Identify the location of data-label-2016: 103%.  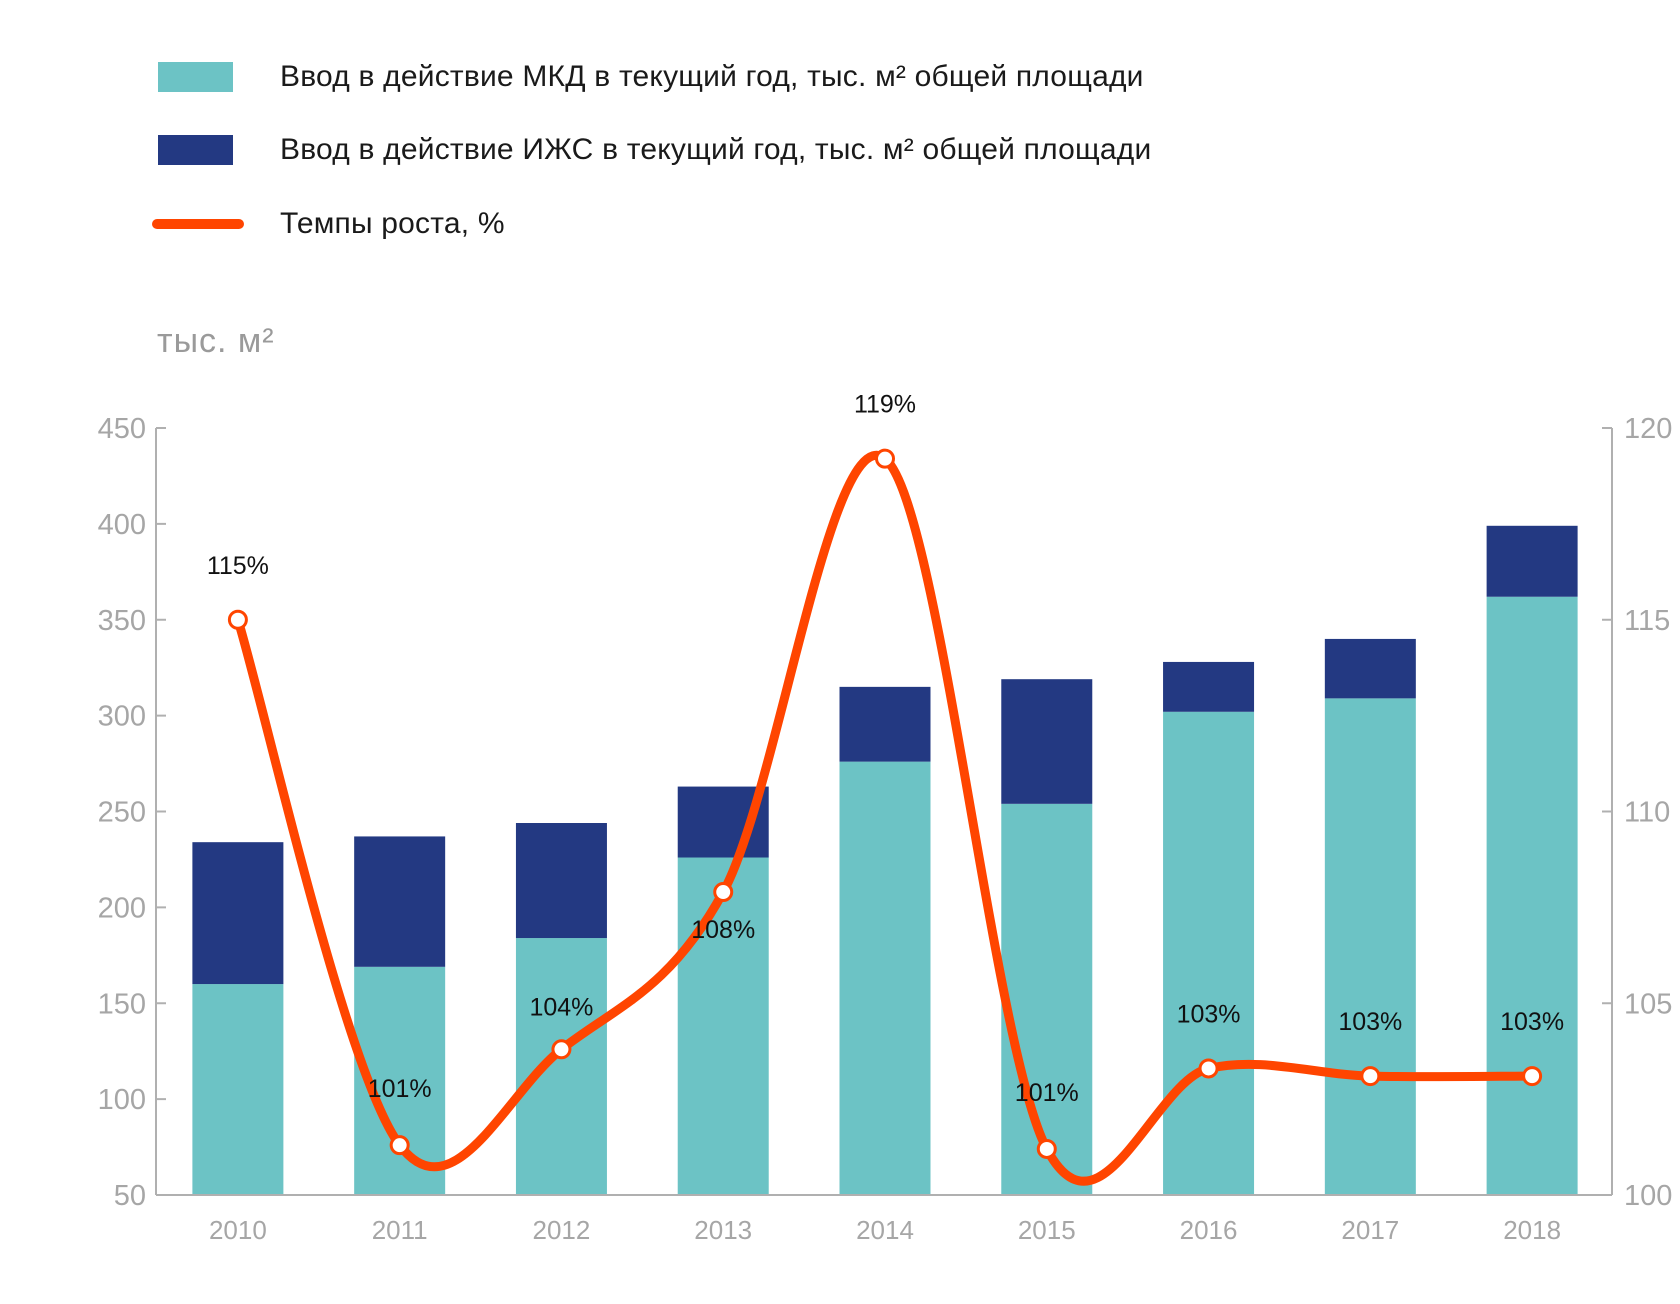
(1209, 1014).